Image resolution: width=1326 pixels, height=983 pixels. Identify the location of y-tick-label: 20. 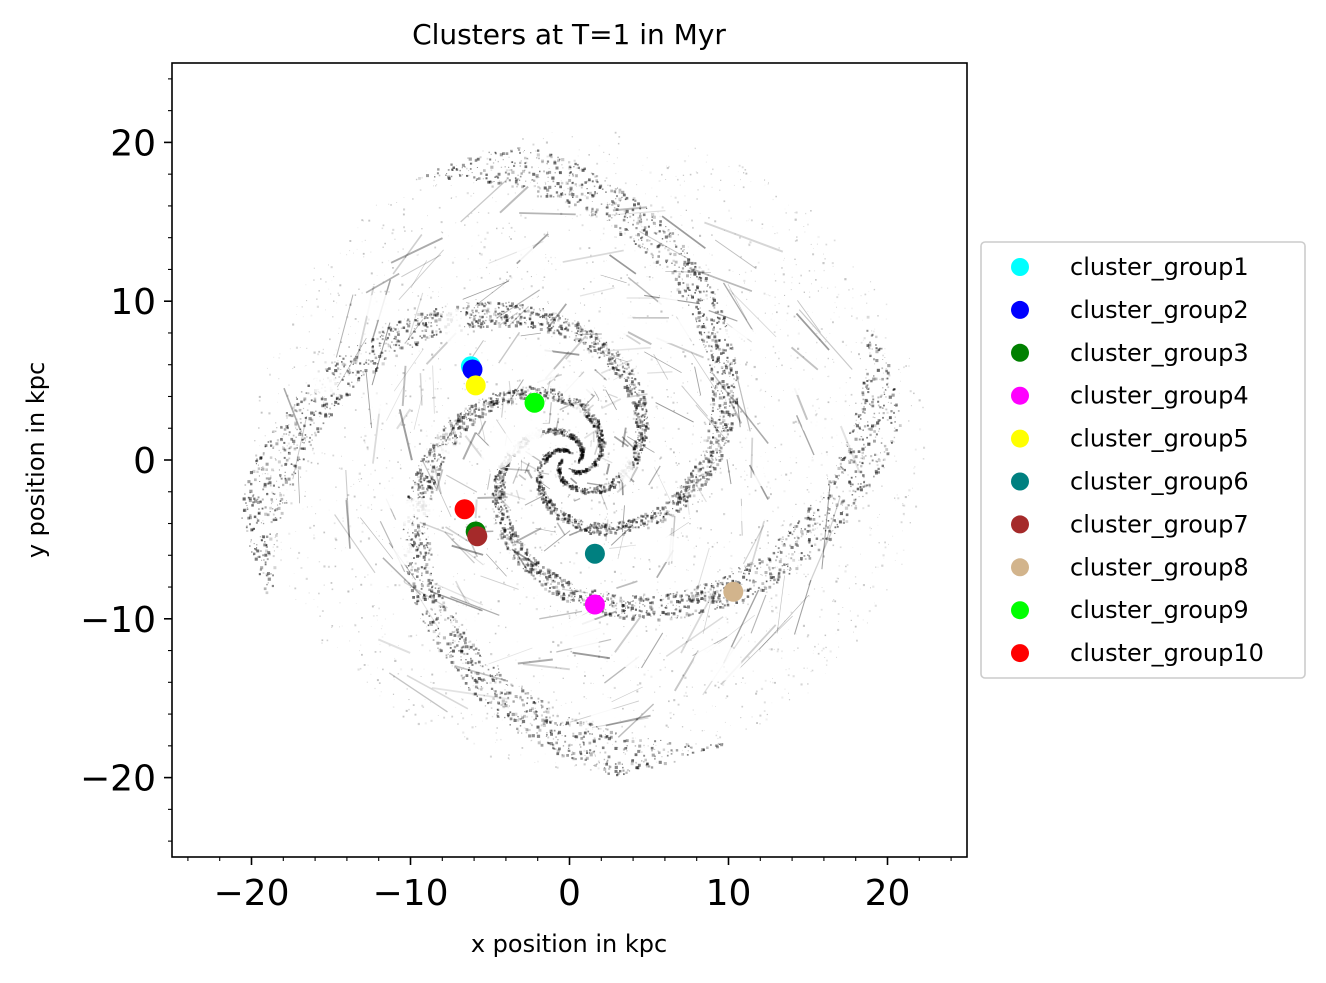
(133, 143).